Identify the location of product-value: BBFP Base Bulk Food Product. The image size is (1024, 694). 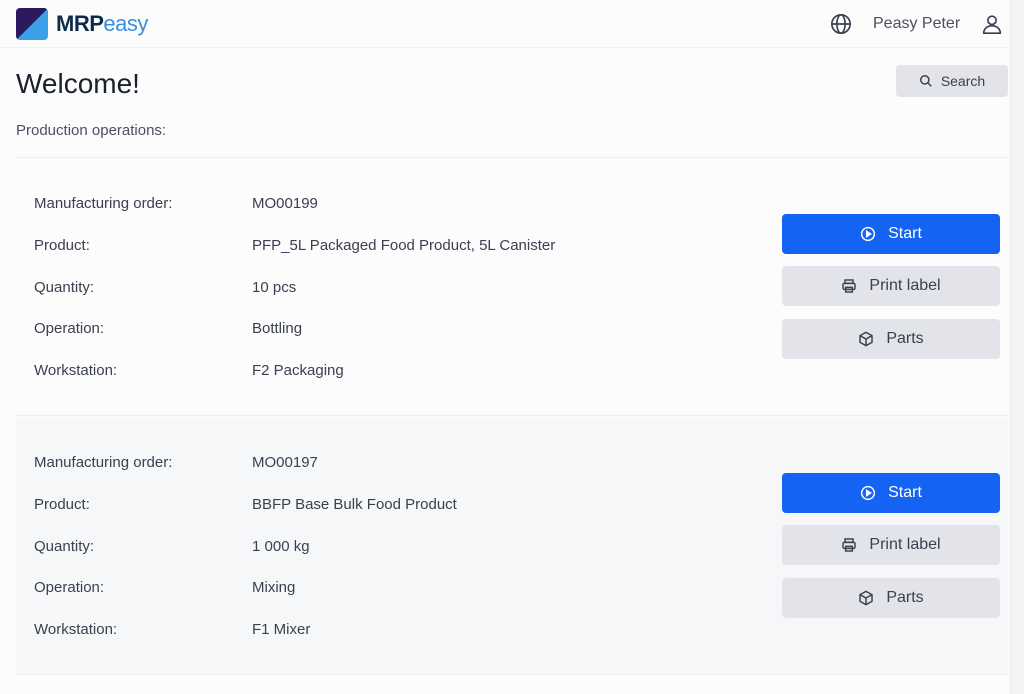
(354, 504).